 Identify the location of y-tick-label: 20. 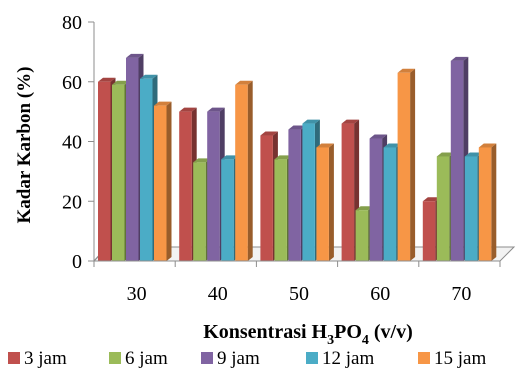
(72, 202).